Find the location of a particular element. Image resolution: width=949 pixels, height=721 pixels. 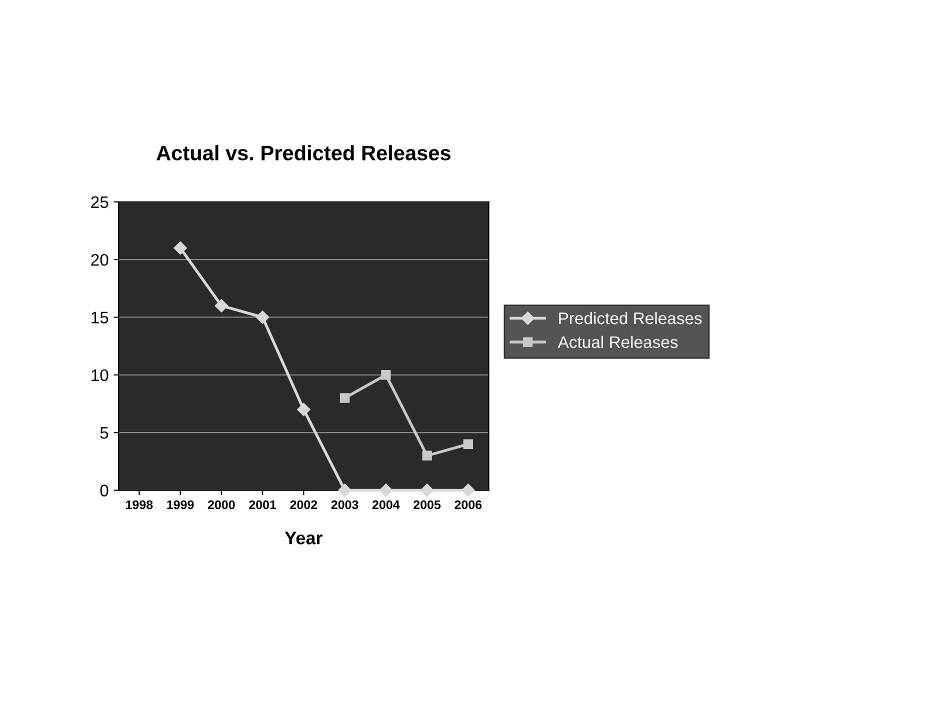

y-tick-label: 20 is located at coordinates (99, 260).